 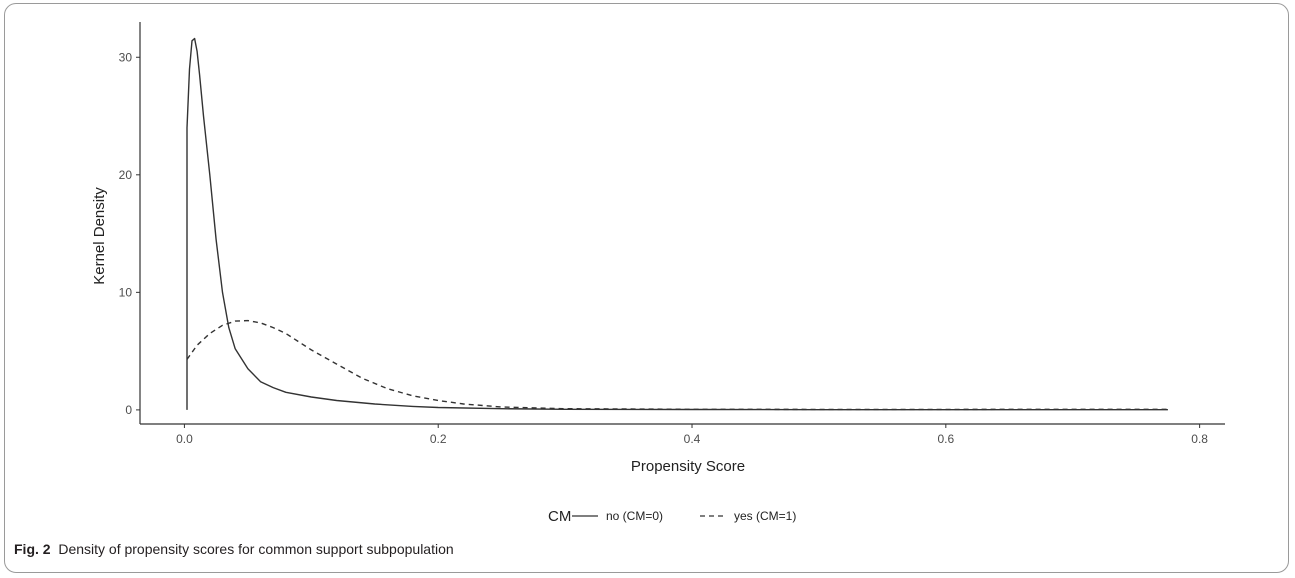 I want to click on y-tick-label: 10, so click(x=126, y=292).